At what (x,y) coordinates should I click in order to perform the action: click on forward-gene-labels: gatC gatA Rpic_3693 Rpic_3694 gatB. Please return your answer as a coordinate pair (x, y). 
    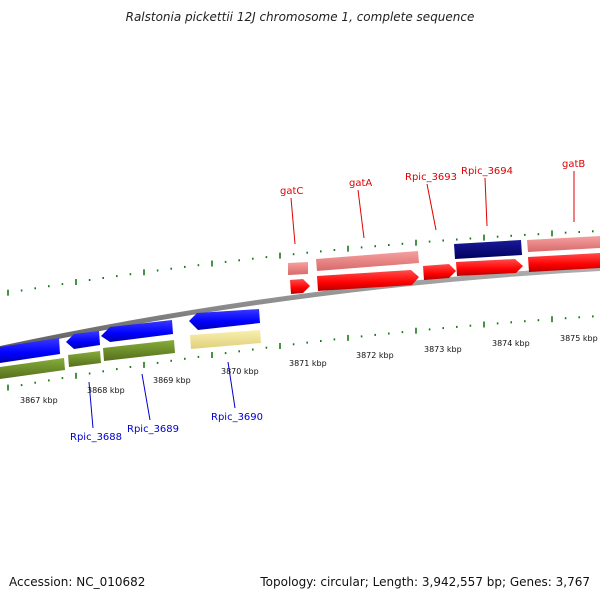
    Looking at the image, I should click on (432, 202).